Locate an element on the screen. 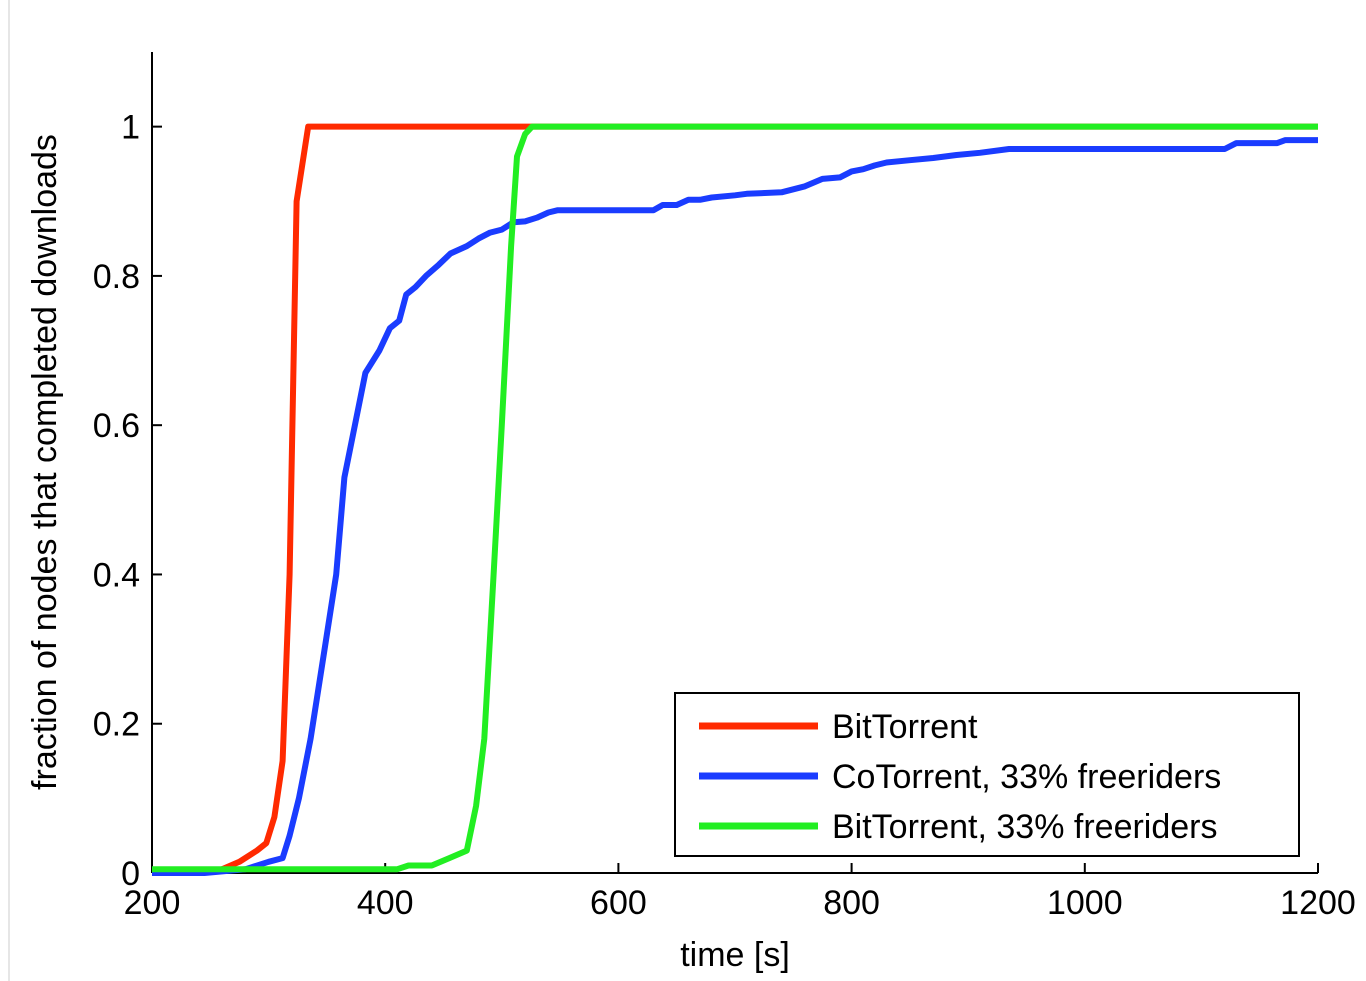 This screenshot has width=1366, height=981. y-tick-label: 0.8 is located at coordinates (116, 277).